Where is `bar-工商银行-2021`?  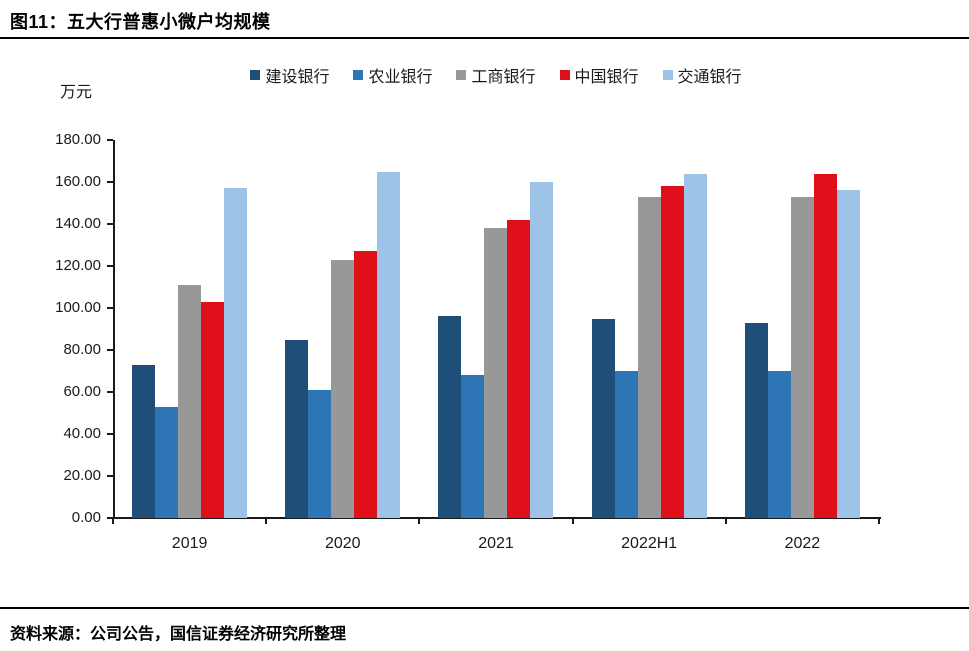 bar-工商银行-2021 is located at coordinates (496, 373).